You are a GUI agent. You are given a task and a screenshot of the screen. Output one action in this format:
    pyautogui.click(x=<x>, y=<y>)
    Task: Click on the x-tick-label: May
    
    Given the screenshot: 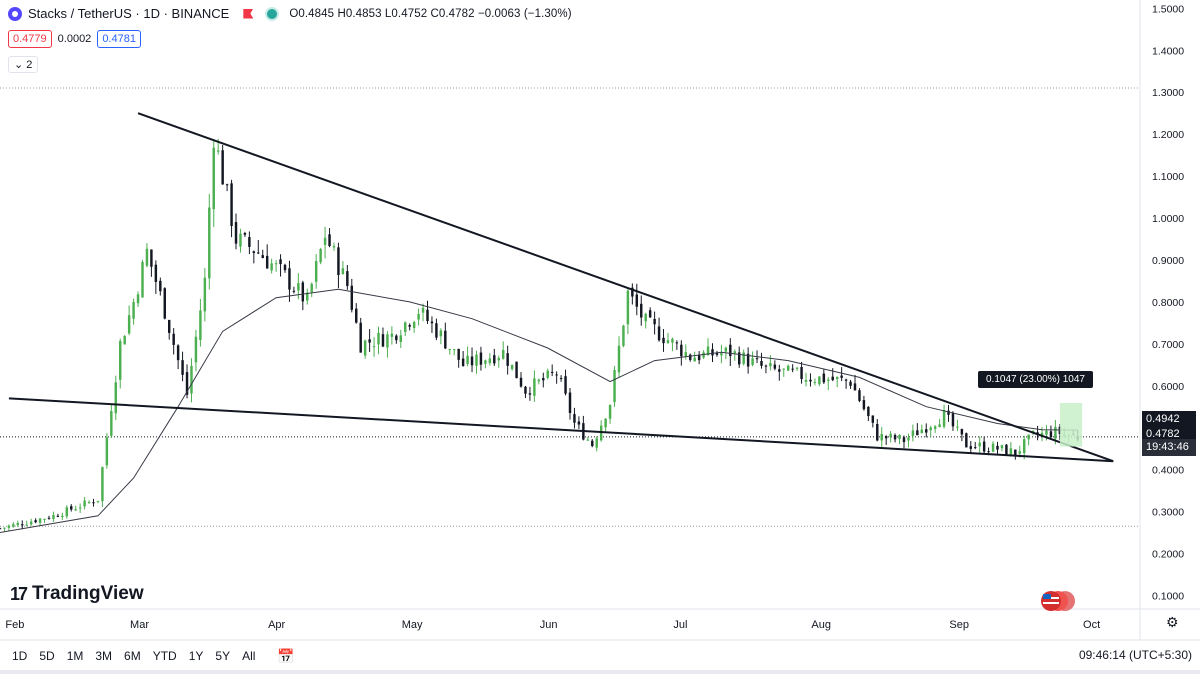 What is the action you would take?
    pyautogui.click(x=412, y=625)
    